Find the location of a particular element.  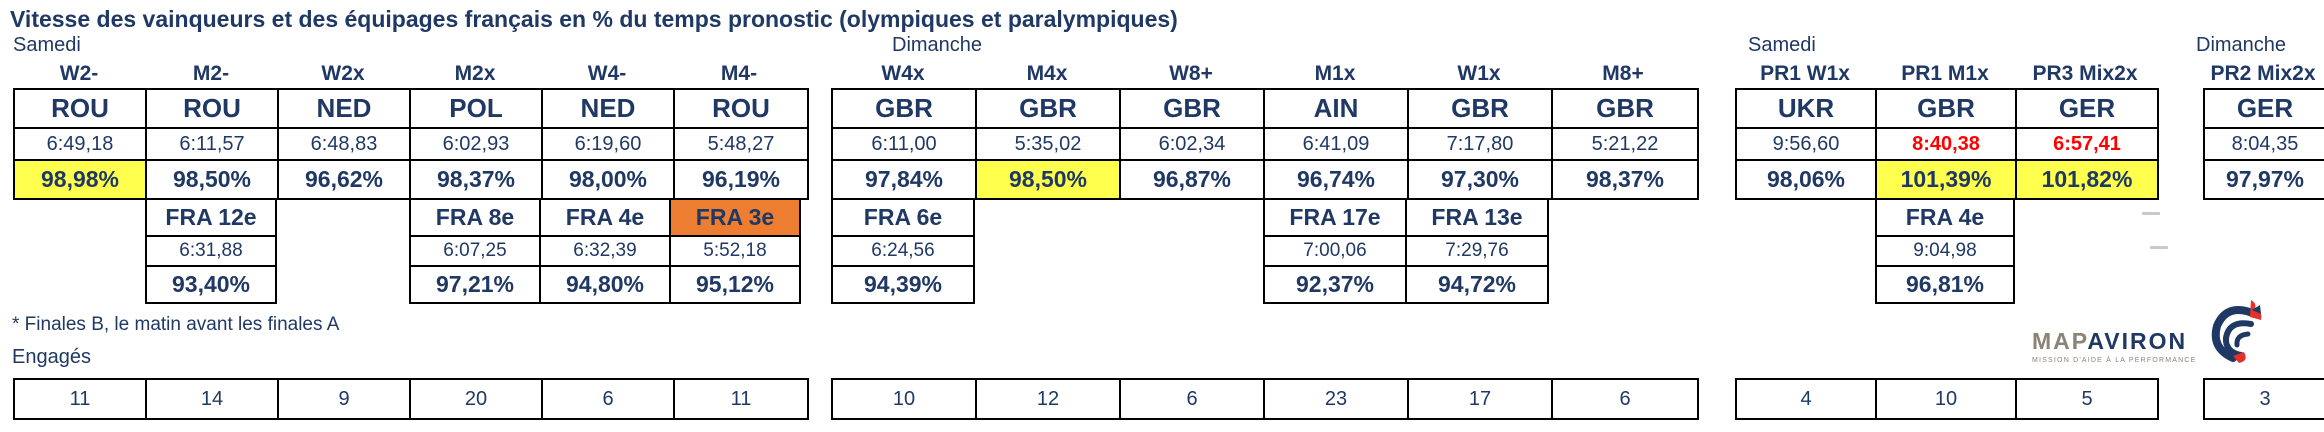

entrants-block: 10 12 6 23 17 6 is located at coordinates (1265, 399).